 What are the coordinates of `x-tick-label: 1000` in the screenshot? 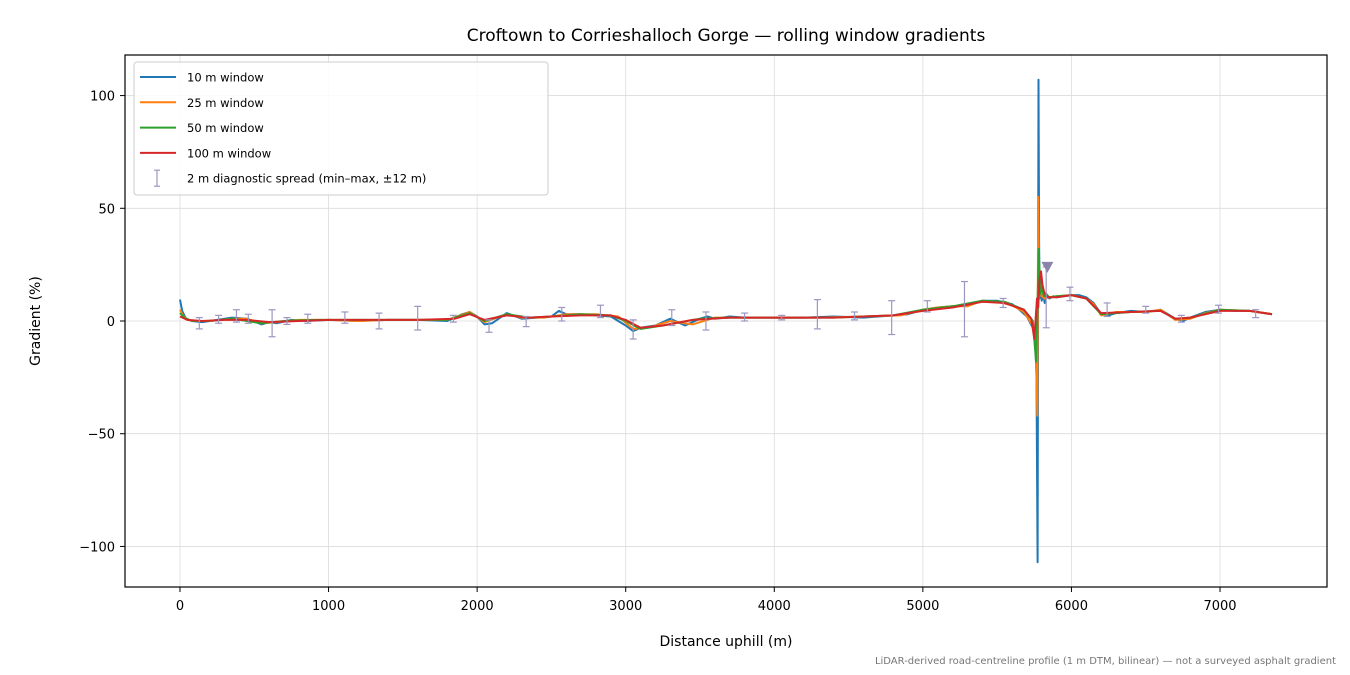 It's located at (328, 606).